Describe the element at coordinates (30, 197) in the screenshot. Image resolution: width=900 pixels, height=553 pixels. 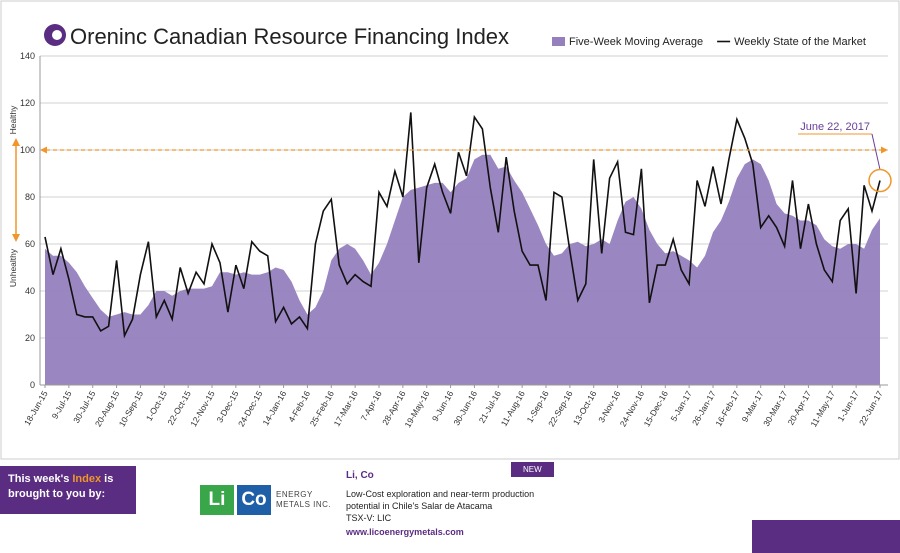
I see `y-tick-label: 80` at that location.